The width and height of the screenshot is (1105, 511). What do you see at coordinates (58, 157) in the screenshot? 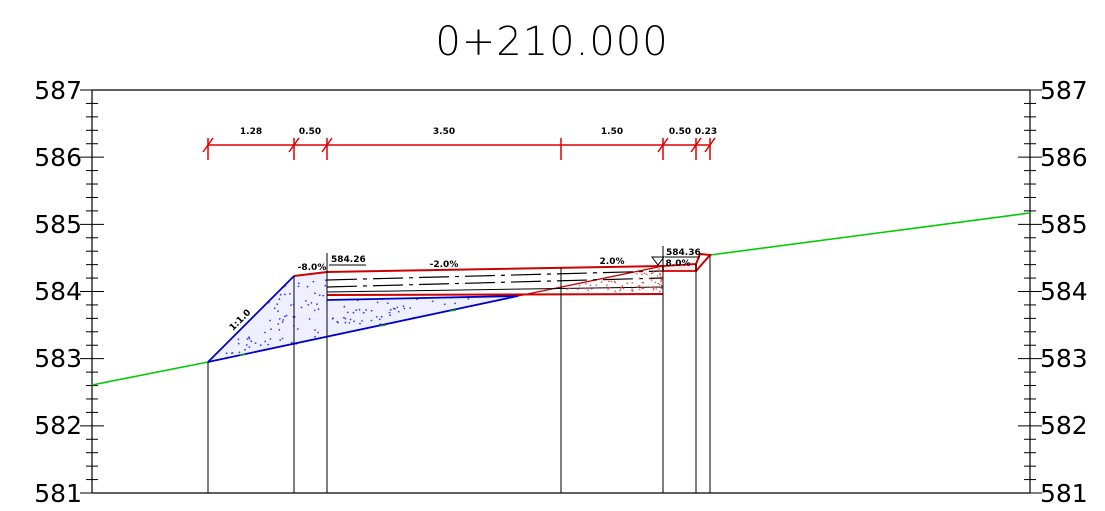
I see `elev-label-586-left: 586` at bounding box center [58, 157].